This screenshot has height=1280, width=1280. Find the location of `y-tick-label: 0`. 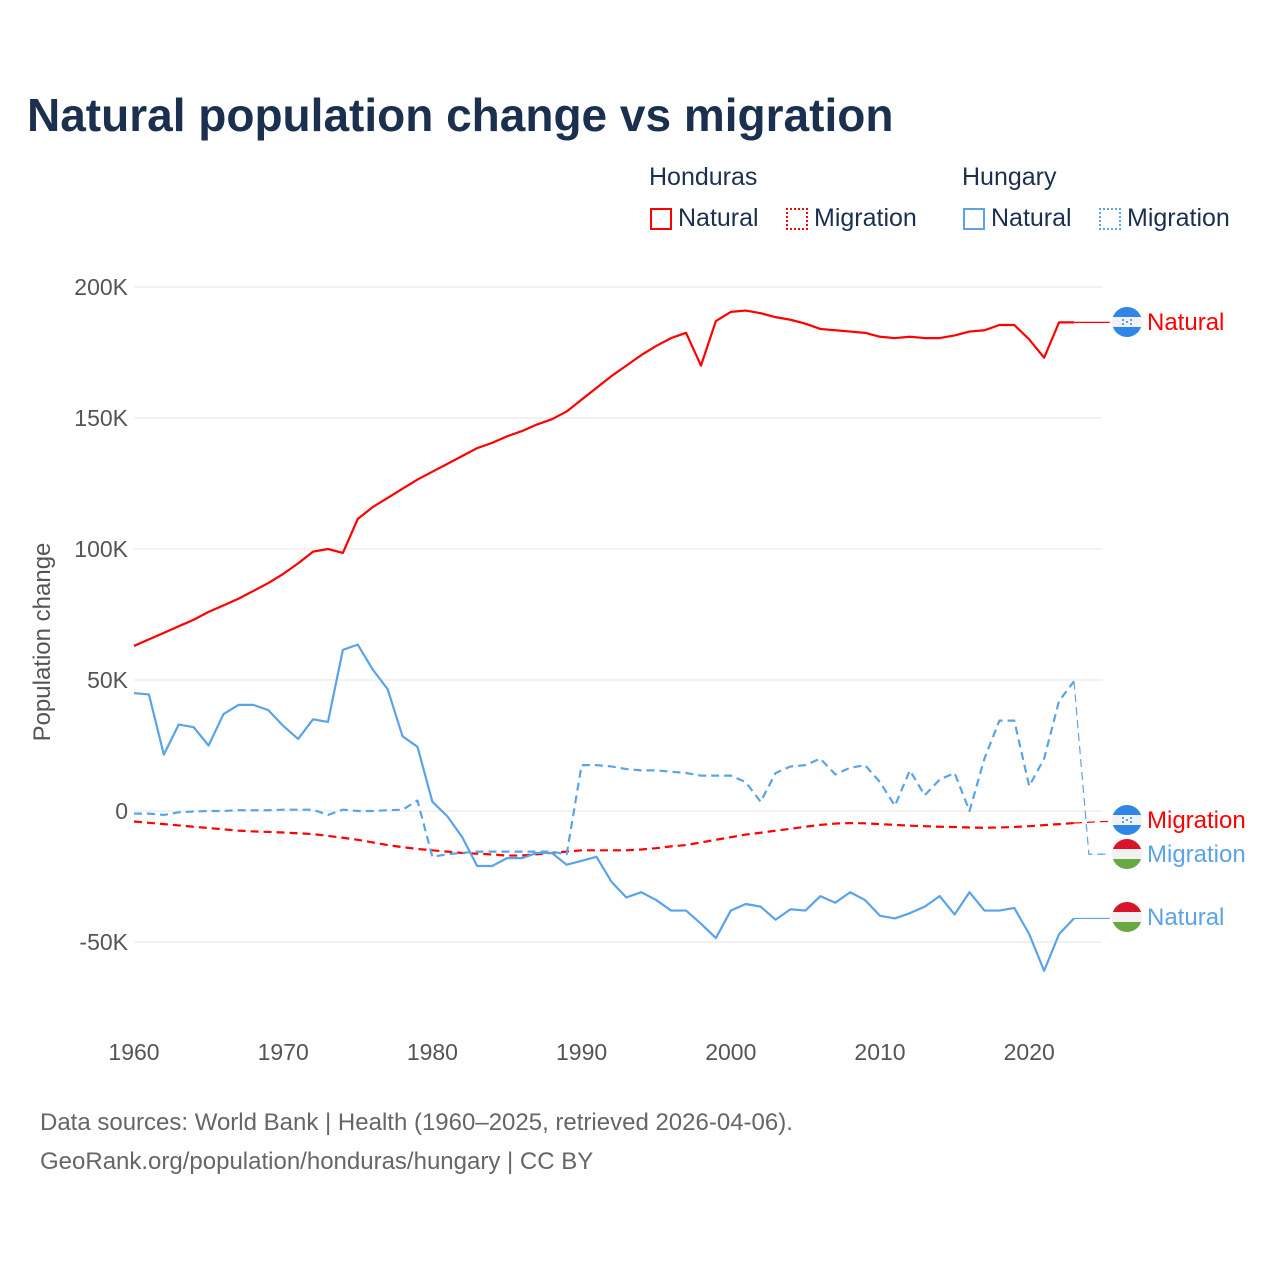

y-tick-label: 0 is located at coordinates (121, 811).